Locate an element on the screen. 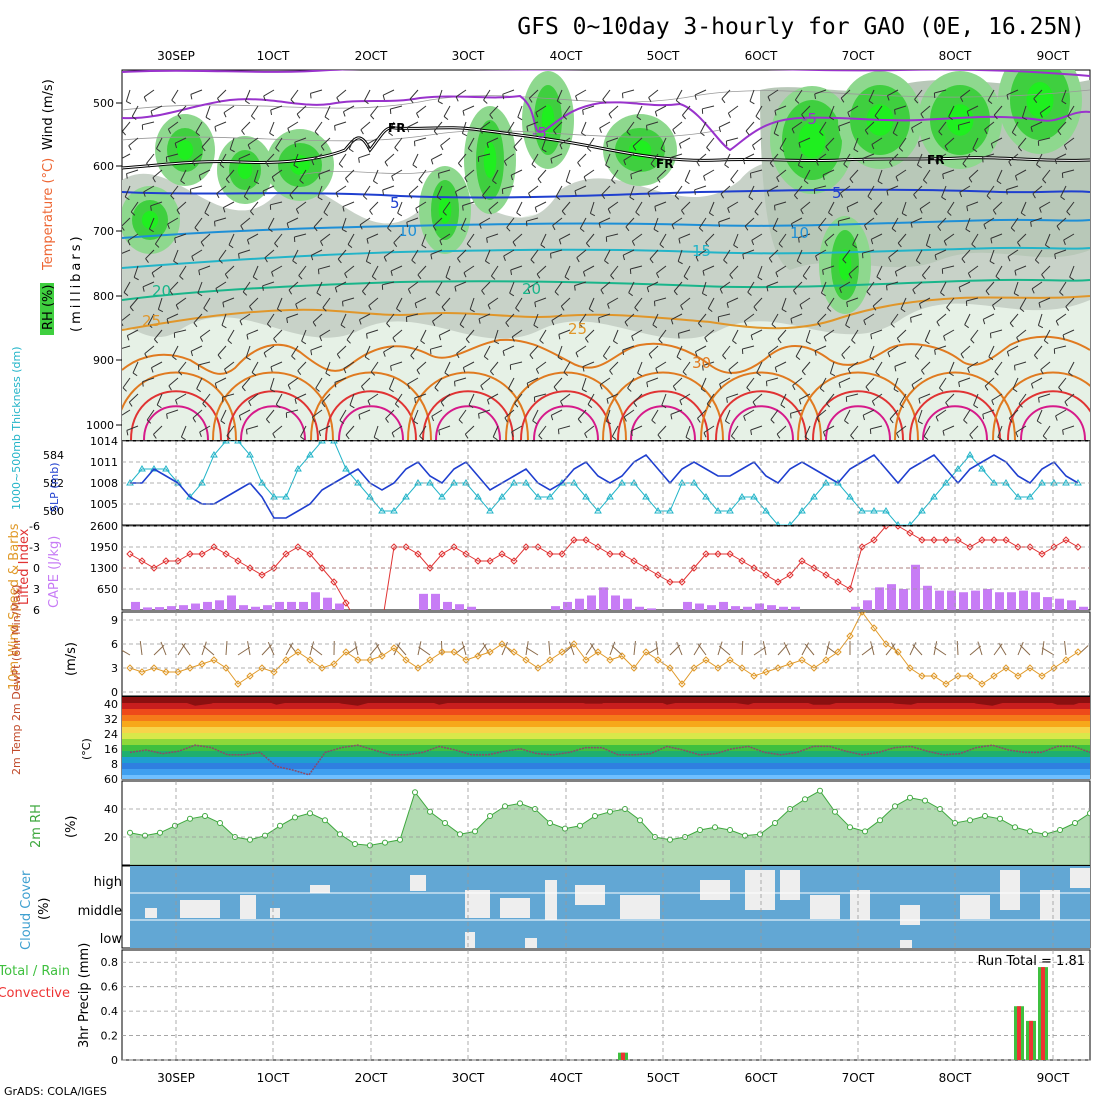 The width and height of the screenshot is (1100, 1100). precip-axis-label: 3hr Precip (mm) is located at coordinates (84, 995).